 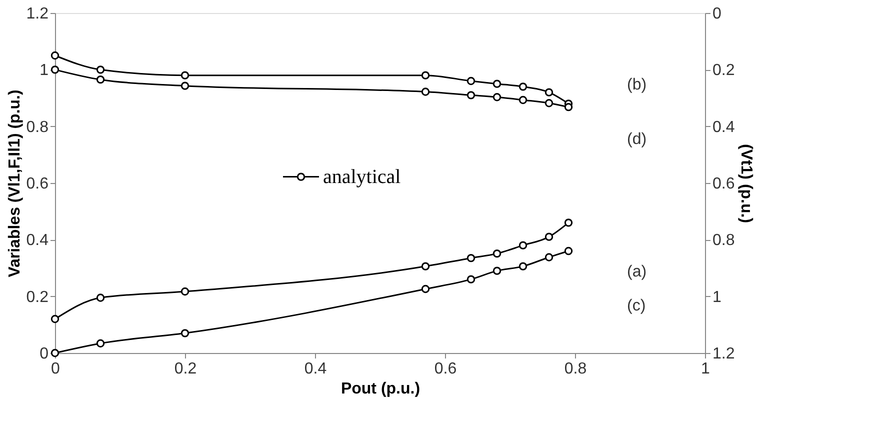 What do you see at coordinates (37, 14) in the screenshot?
I see `y-tick-label: 1.2` at bounding box center [37, 14].